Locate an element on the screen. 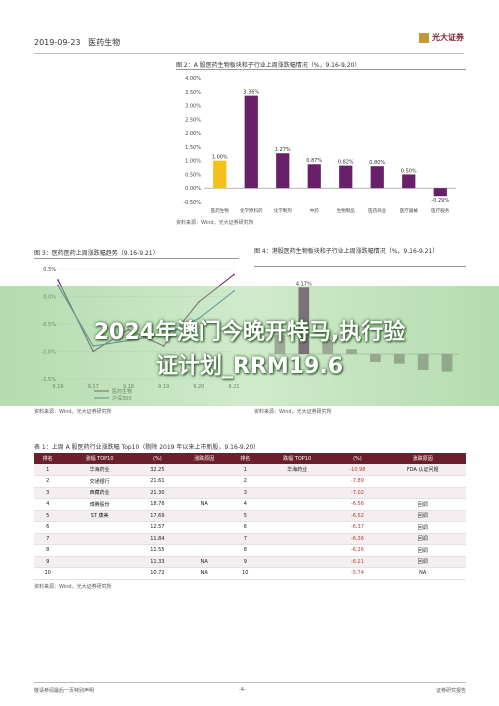 The height and width of the screenshot is (706, 499). y-tick-label: 4.00% is located at coordinates (193, 79).